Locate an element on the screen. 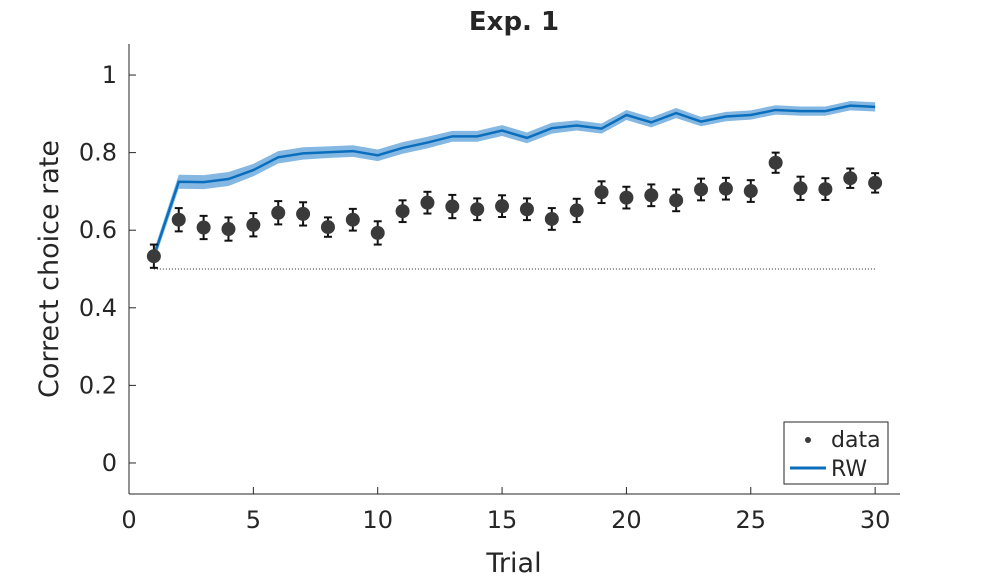  y-ticks: 0 0.2 0.4 0.6 0.8 1 is located at coordinates (107, 269).